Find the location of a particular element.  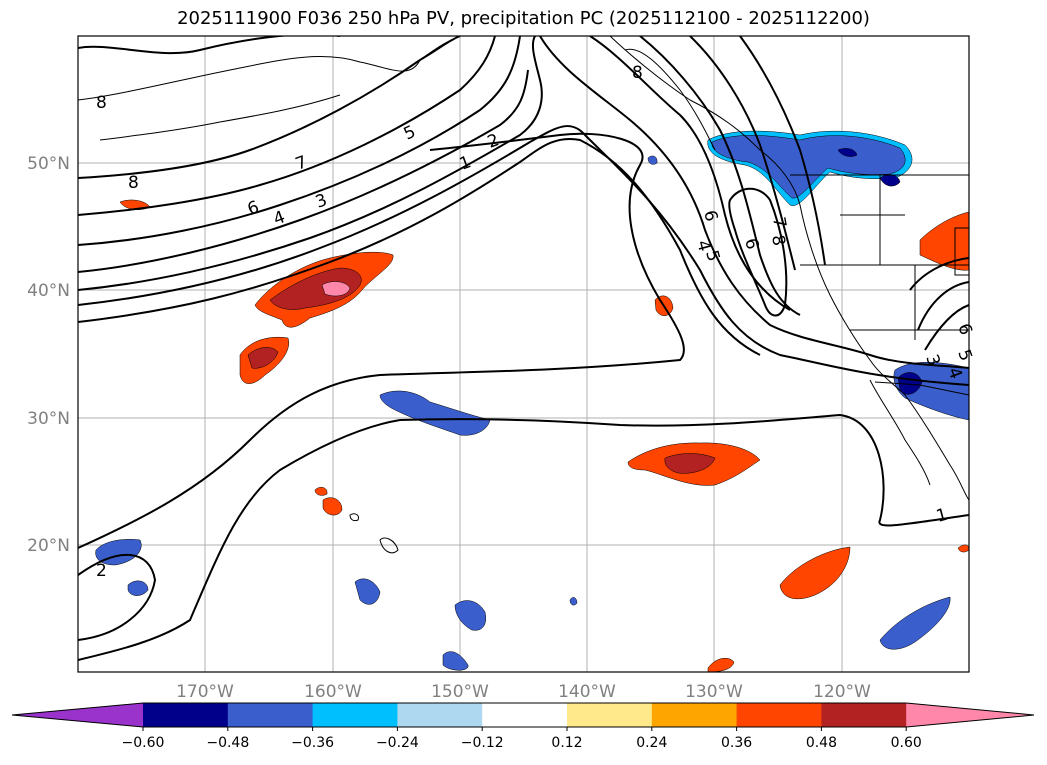

colorbar-tick-label: −0.24 is located at coordinates (397, 743).